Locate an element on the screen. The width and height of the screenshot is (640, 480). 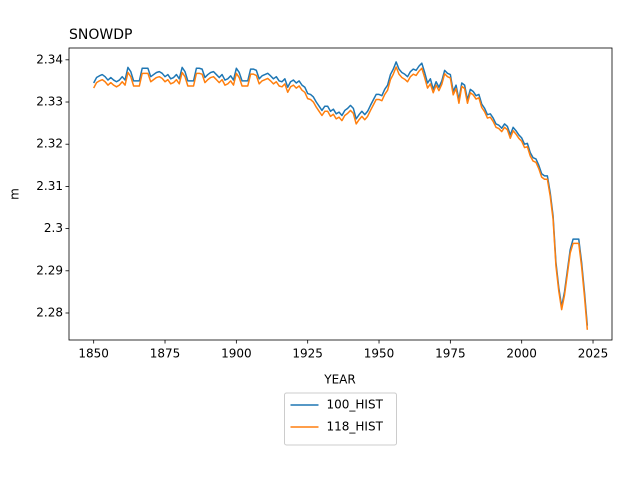
y-tick-label: 2.33 is located at coordinates (49, 102).